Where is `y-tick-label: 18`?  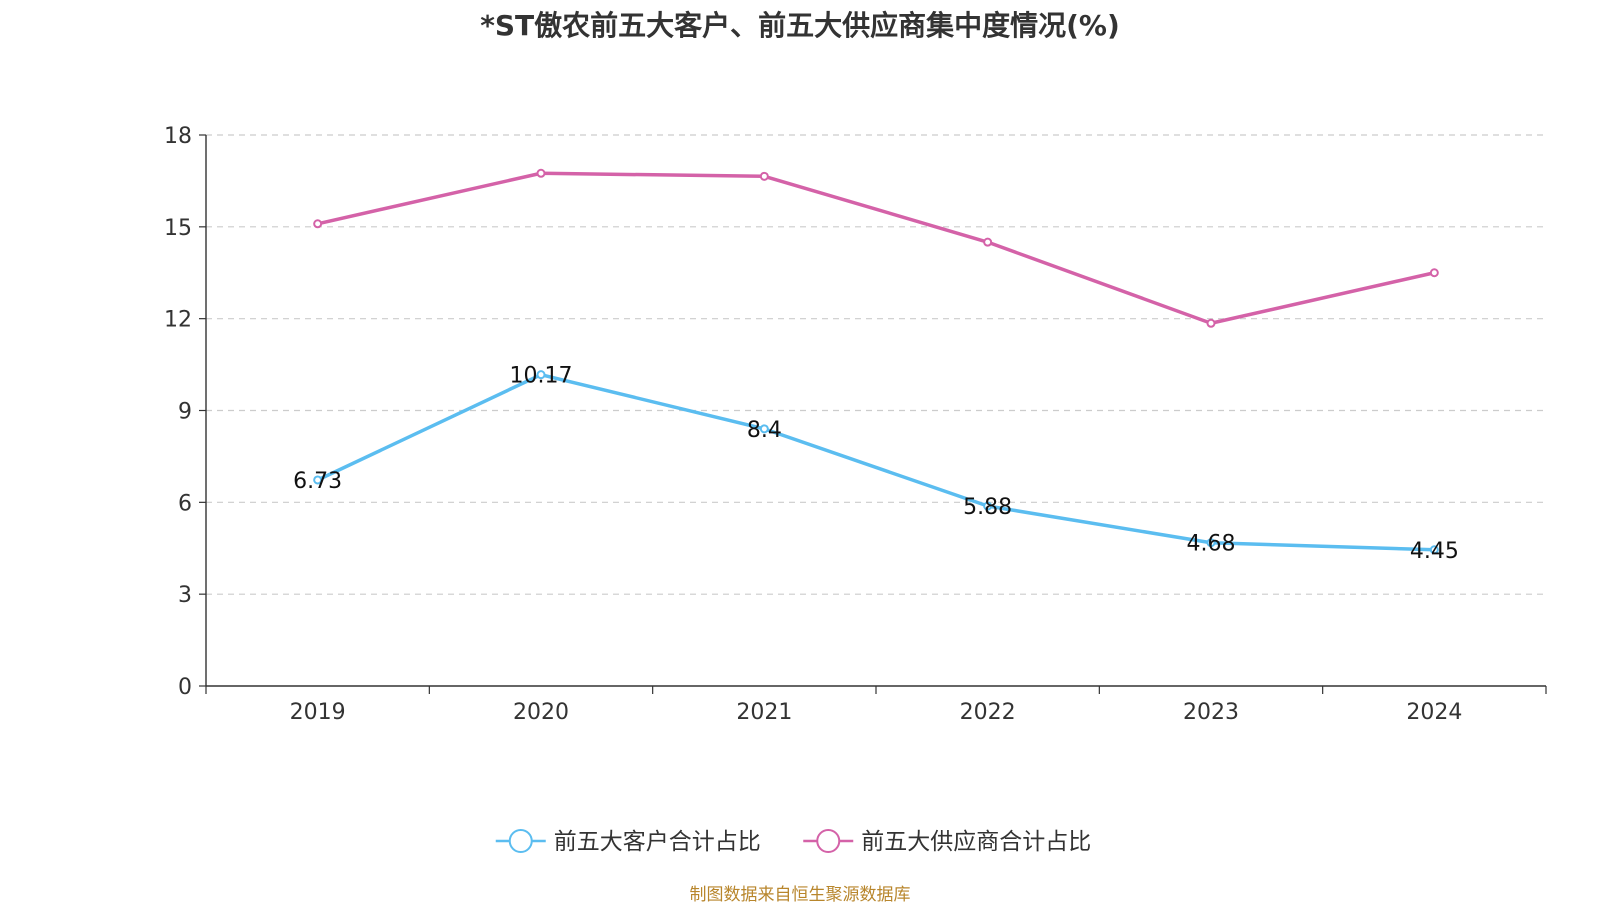
y-tick-label: 18 is located at coordinates (178, 136).